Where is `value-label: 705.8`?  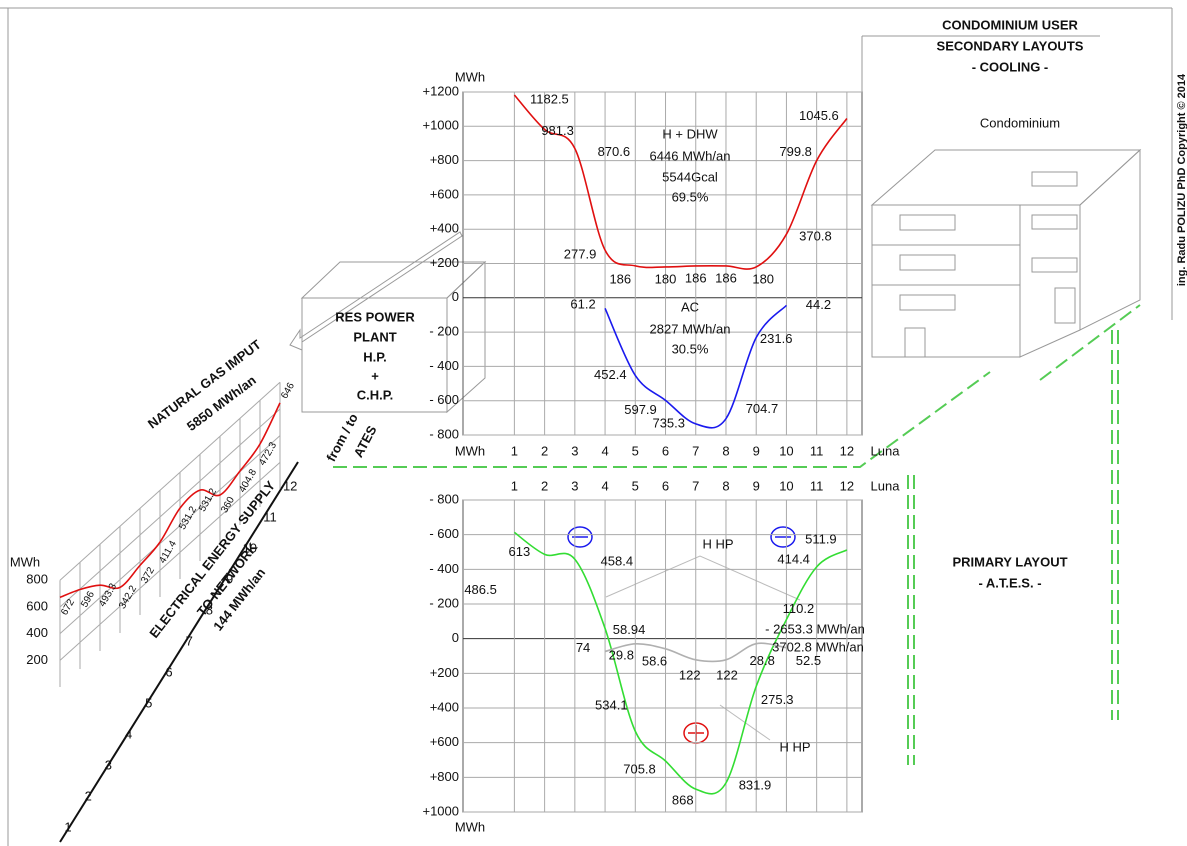 value-label: 705.8 is located at coordinates (639, 768).